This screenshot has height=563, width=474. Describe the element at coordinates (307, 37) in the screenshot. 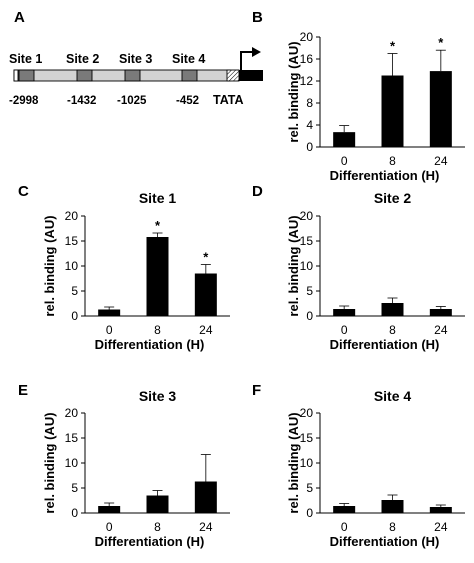

I see `y-tick-label-b: 20` at that location.